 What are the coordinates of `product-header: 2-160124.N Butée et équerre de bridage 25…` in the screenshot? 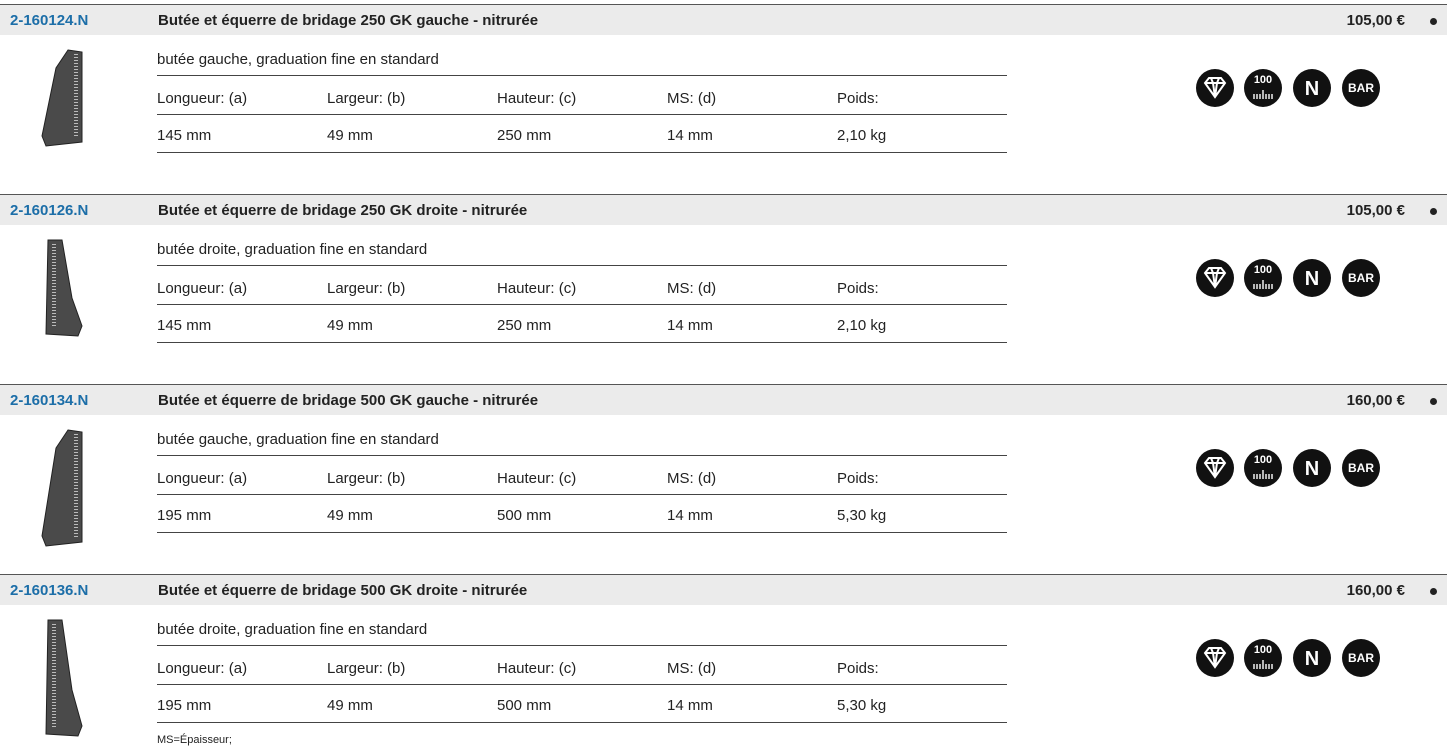 It's located at (723, 19).